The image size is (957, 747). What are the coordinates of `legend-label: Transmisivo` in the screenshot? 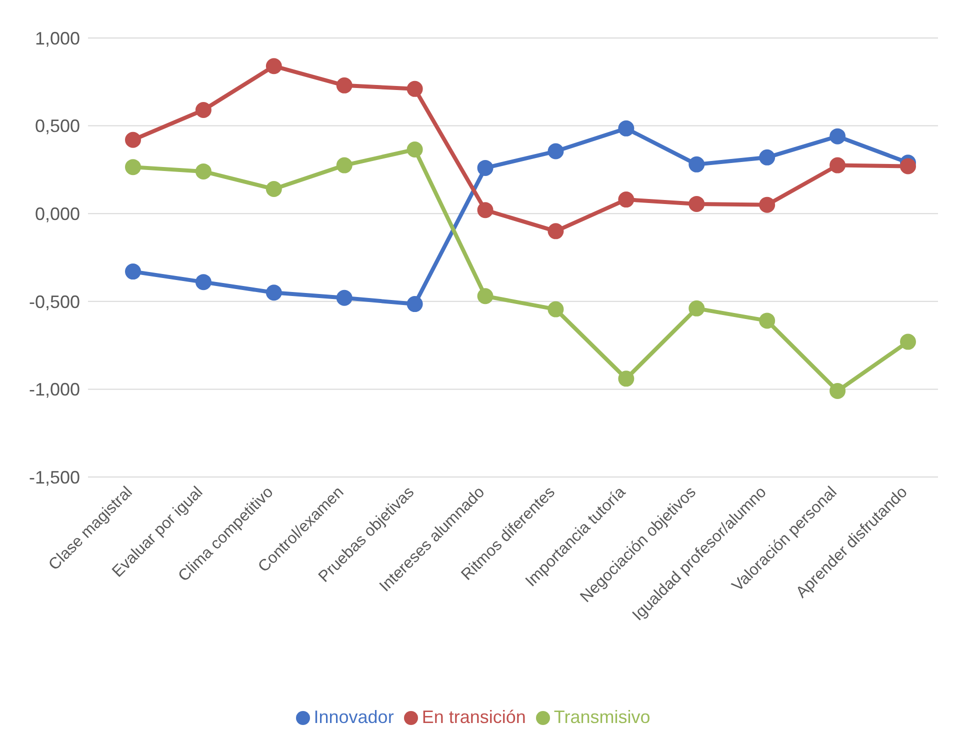 It's located at (602, 717).